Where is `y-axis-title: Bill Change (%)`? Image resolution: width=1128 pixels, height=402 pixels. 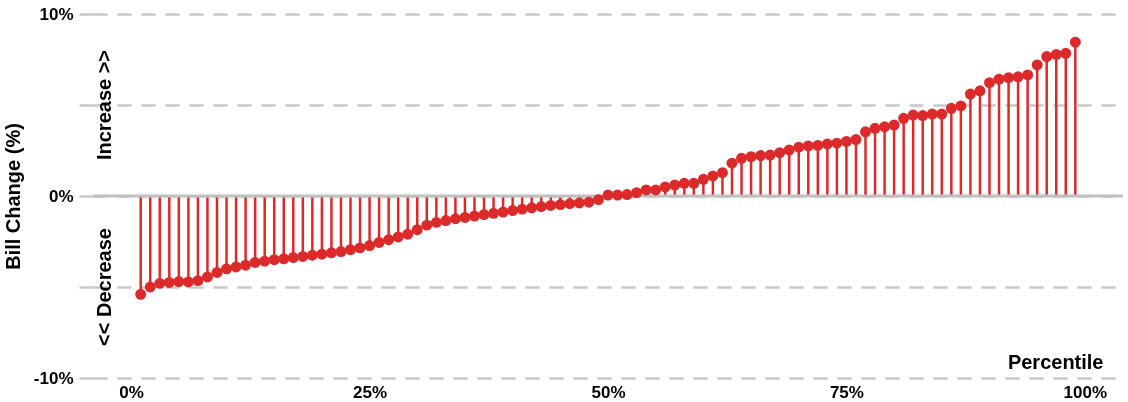 y-axis-title: Bill Change (%) is located at coordinates (12, 196).